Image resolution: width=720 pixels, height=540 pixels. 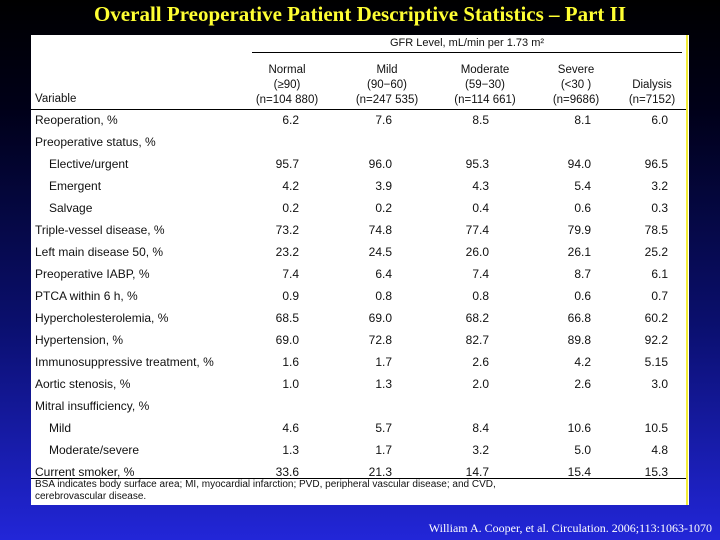 I want to click on row-label: Reoperation, %, so click(x=76, y=120).